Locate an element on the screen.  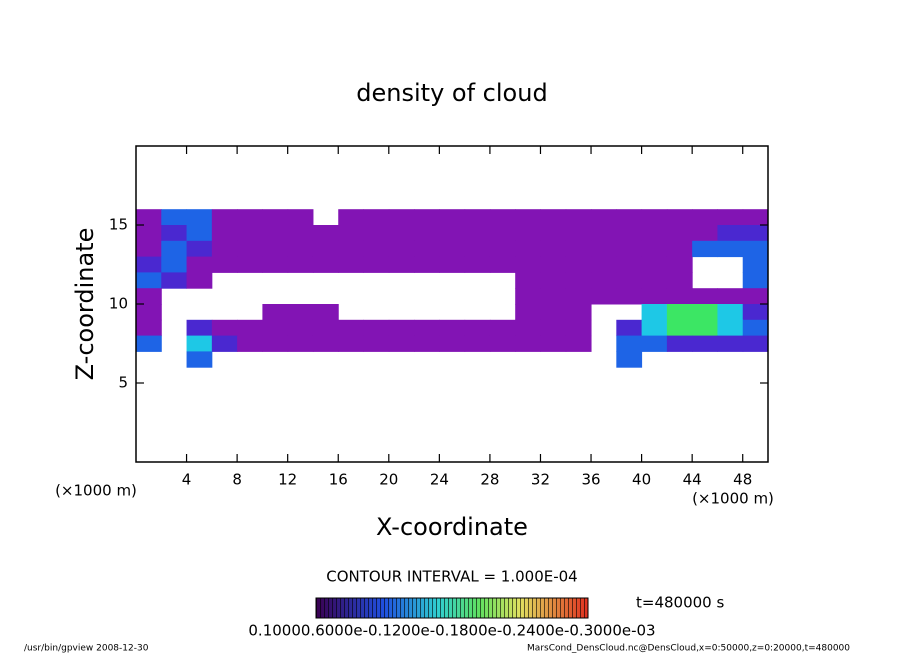
x-tick-label: 44 is located at coordinates (692, 480).